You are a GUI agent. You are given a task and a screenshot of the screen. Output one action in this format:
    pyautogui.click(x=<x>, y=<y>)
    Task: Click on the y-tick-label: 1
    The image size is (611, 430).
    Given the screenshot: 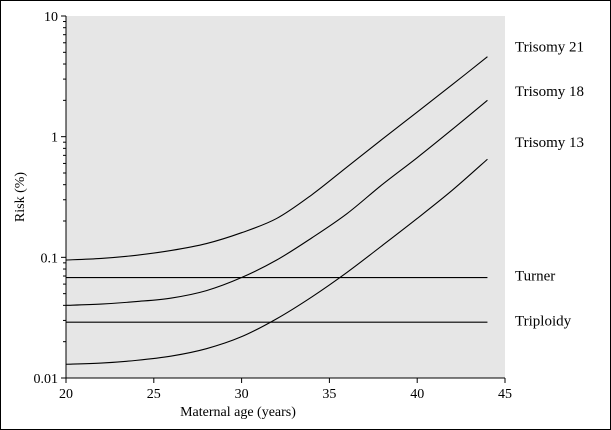 What is the action you would take?
    pyautogui.click(x=54, y=138)
    